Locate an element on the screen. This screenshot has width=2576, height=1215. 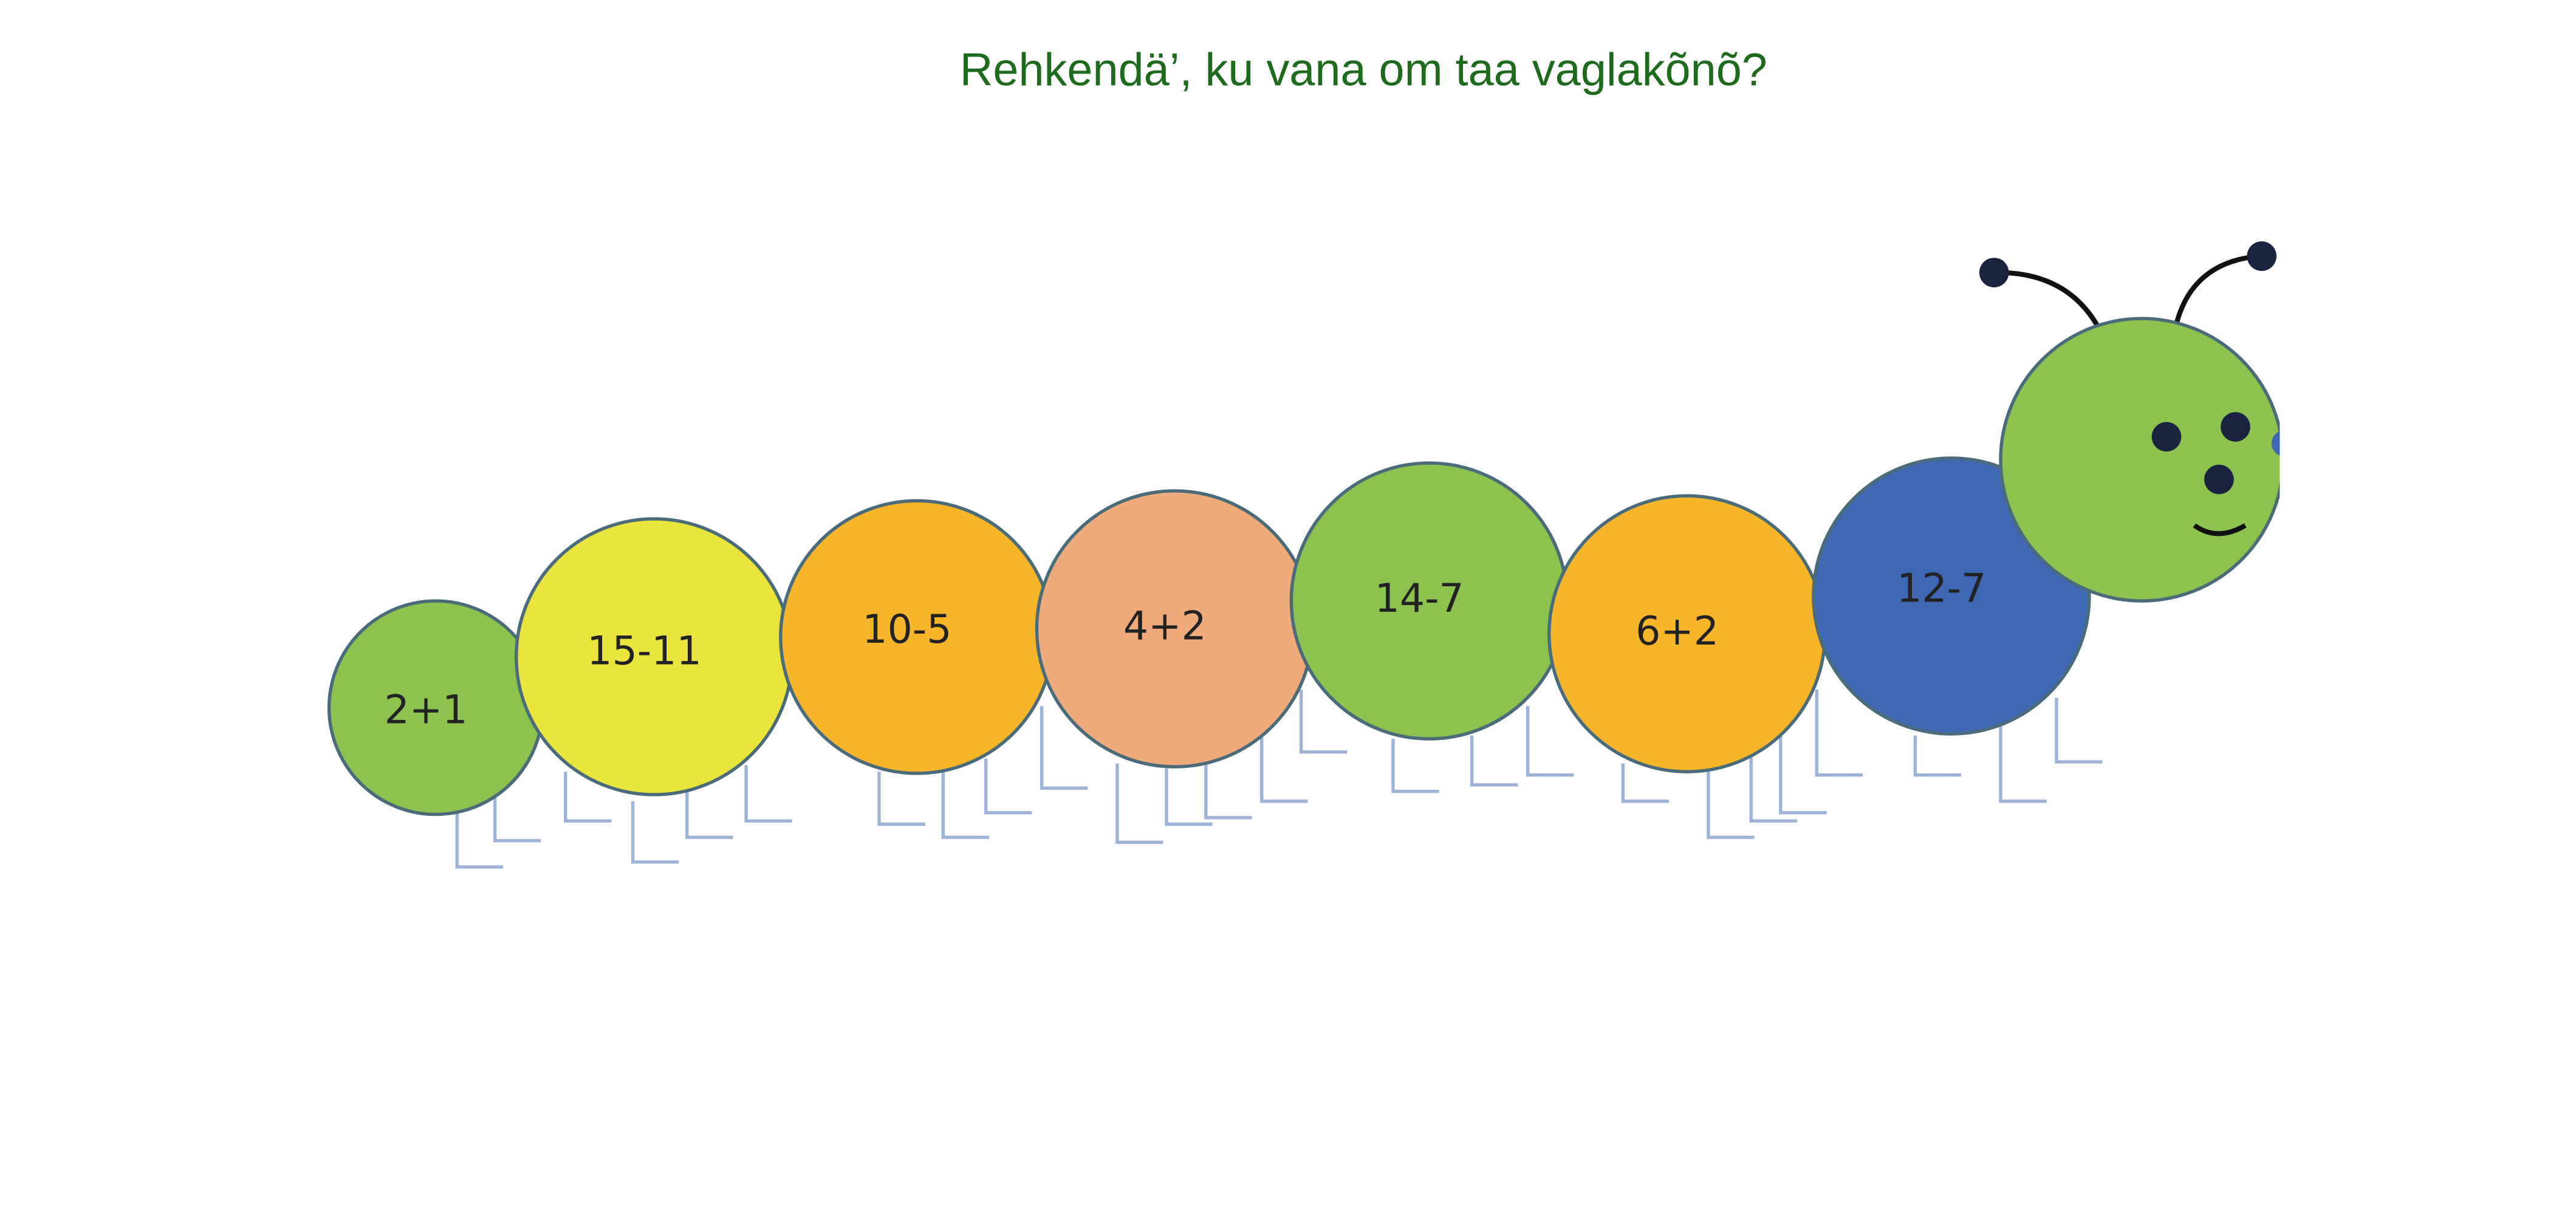
segment-label: 4+2 is located at coordinates (1165, 627).